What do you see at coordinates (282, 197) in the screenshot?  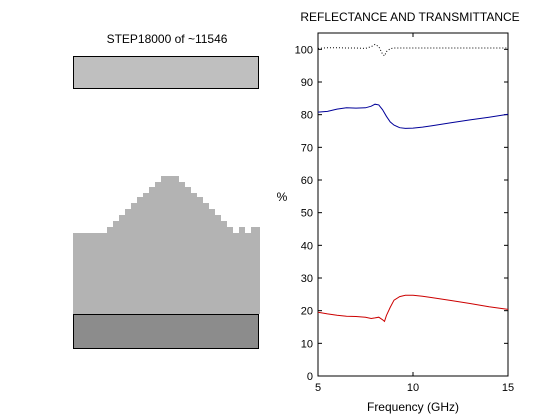 I see `y-axis-label: %` at bounding box center [282, 197].